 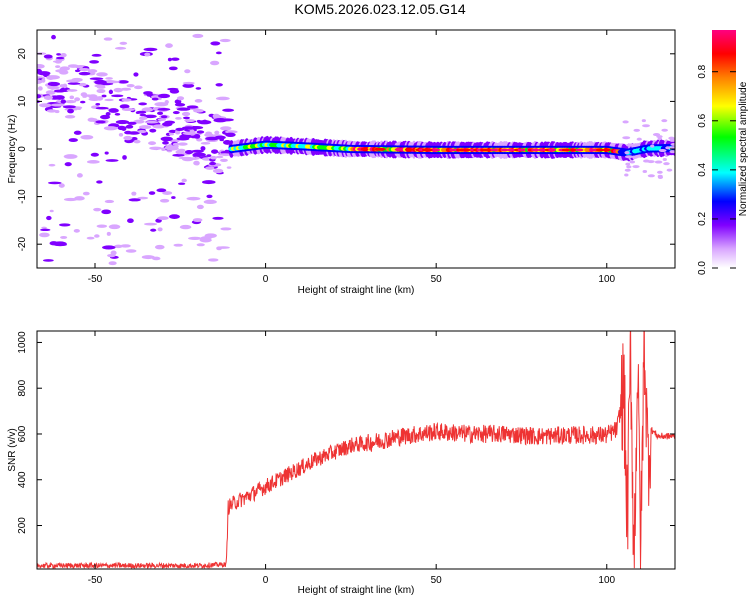 What do you see at coordinates (22, 342) in the screenshot?
I see `snr-y-tick-label: 1000` at bounding box center [22, 342].